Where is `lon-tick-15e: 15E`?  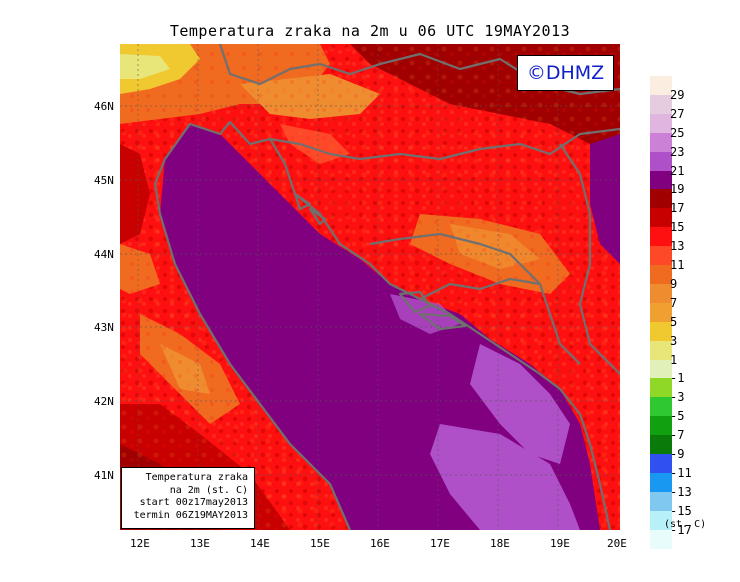
lon-tick-15e: 15E is located at coordinates (320, 543).